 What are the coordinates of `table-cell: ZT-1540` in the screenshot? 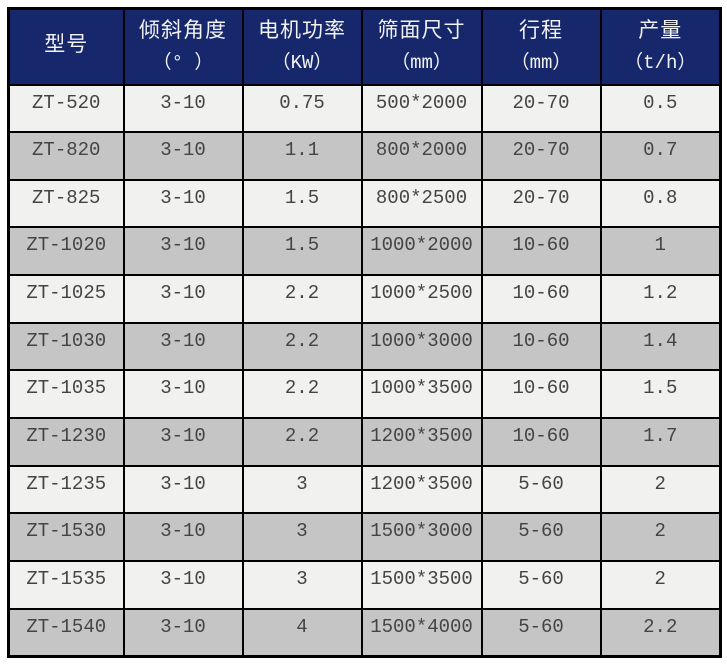 It's located at (66, 632).